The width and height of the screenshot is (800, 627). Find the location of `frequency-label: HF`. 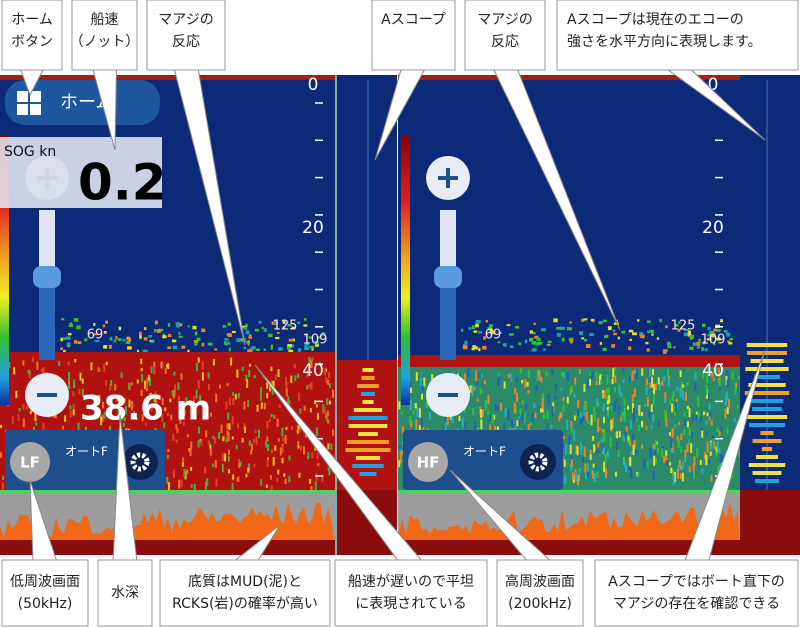

frequency-label: HF is located at coordinates (428, 463).